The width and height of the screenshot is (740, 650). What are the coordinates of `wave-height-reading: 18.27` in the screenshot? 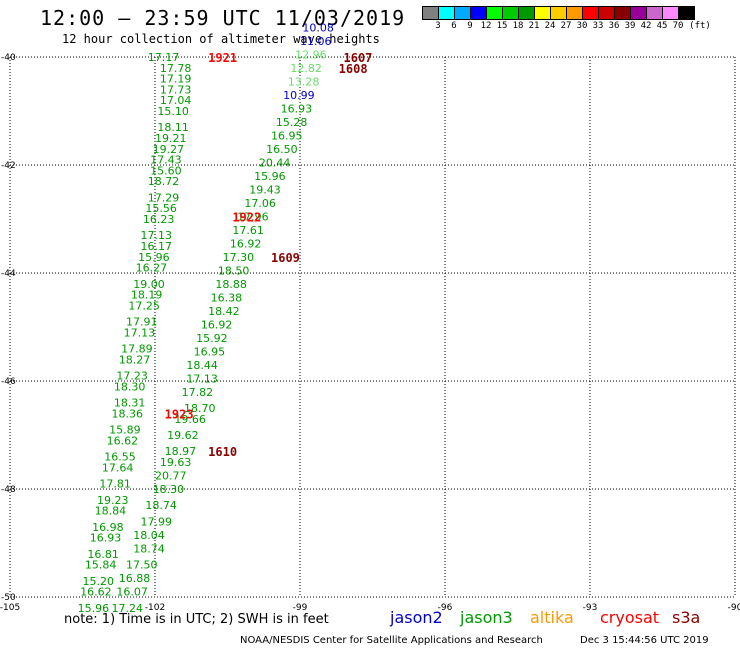 It's located at (135, 359).